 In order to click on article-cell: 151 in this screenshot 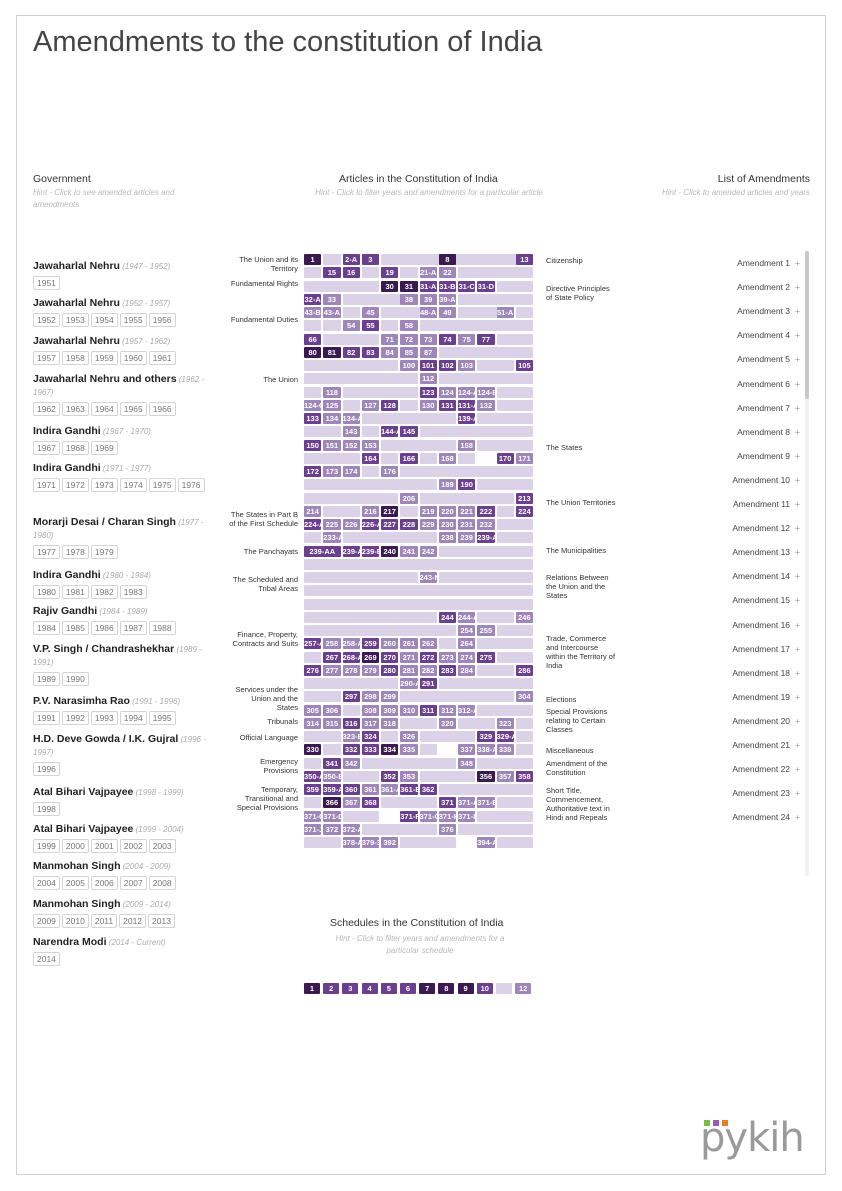, I will do `click(332, 445)`.